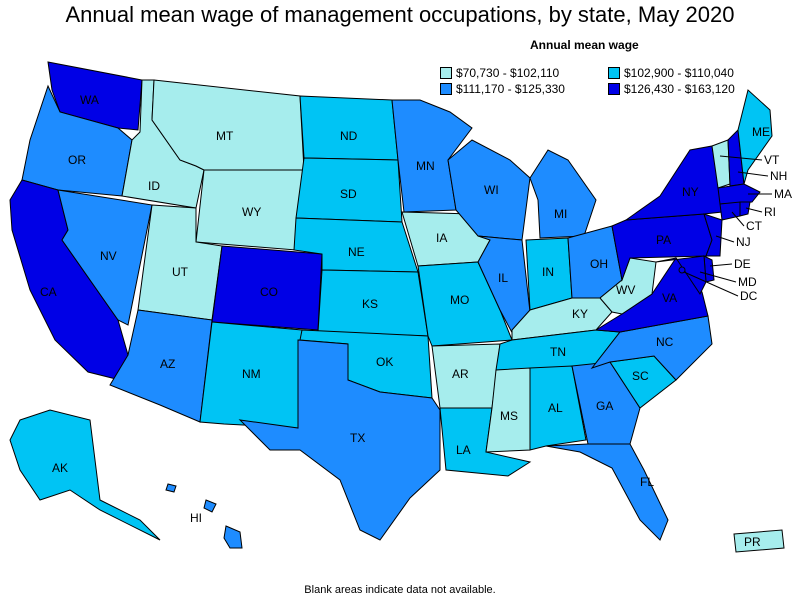 Image resolution: width=800 pixels, height=600 pixels. I want to click on label-OK: OK, so click(384, 362).